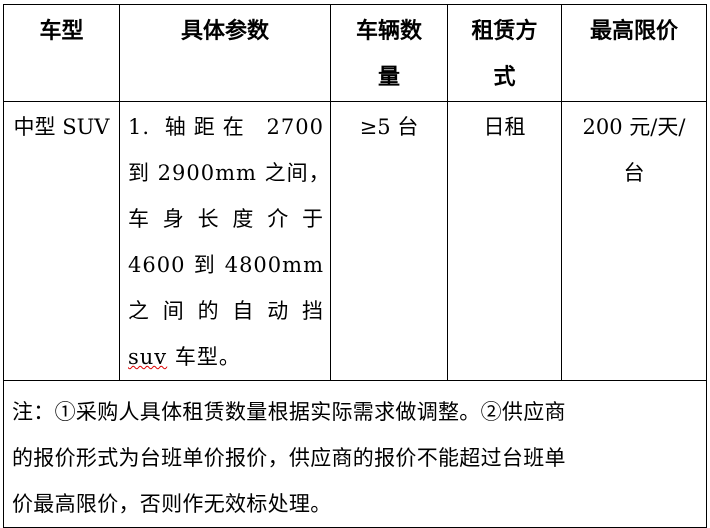 This screenshot has width=710, height=528. Describe the element at coordinates (389, 127) in the screenshot. I see `quantity-text: ≥5 台` at that location.